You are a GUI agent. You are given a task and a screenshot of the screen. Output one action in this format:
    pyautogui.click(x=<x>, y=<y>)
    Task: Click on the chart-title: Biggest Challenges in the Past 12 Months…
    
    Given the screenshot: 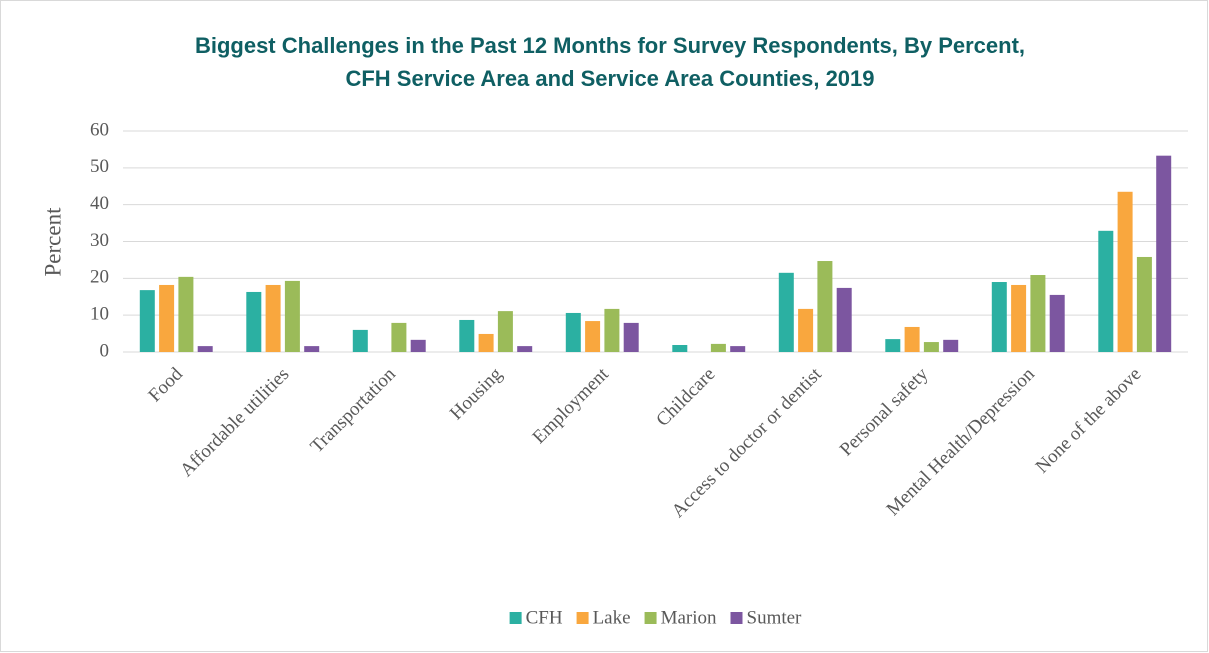 What is the action you would take?
    pyautogui.click(x=610, y=45)
    